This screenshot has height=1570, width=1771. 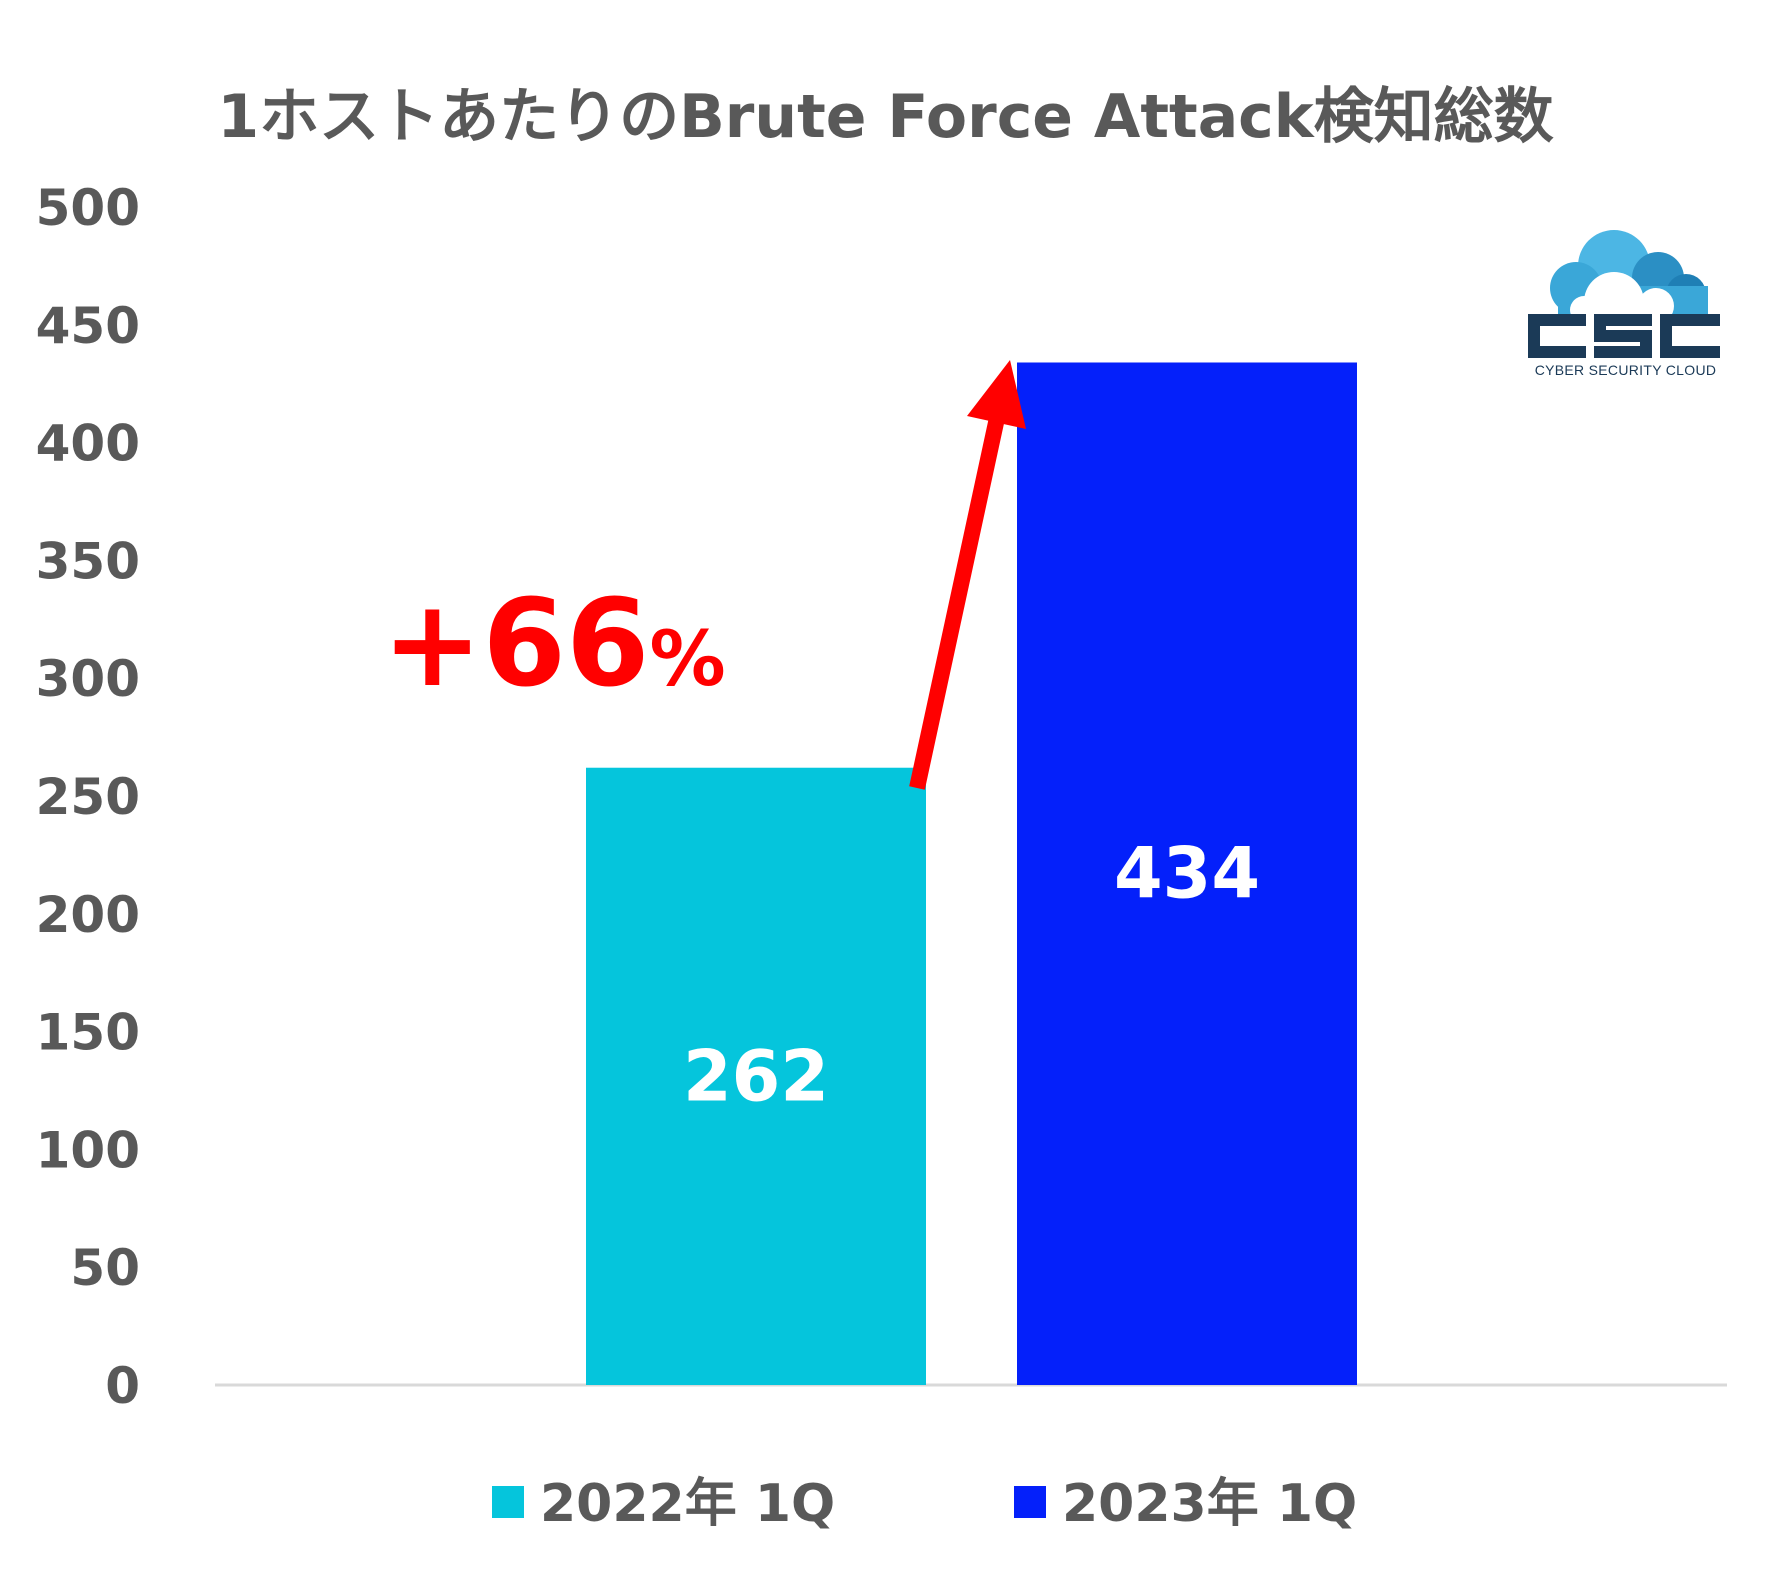 What do you see at coordinates (88, 208) in the screenshot?
I see `y-tick-label: 500` at bounding box center [88, 208].